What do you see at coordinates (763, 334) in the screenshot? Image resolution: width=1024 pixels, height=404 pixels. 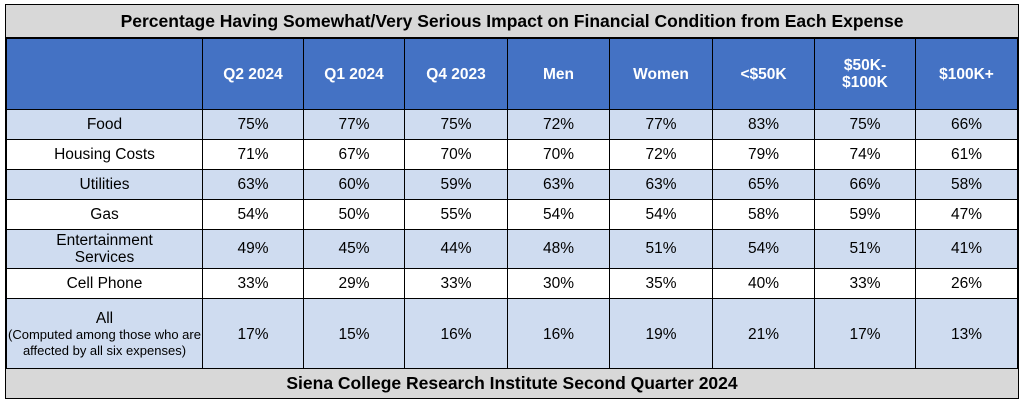 I see `table-cell: 21%` at bounding box center [763, 334].